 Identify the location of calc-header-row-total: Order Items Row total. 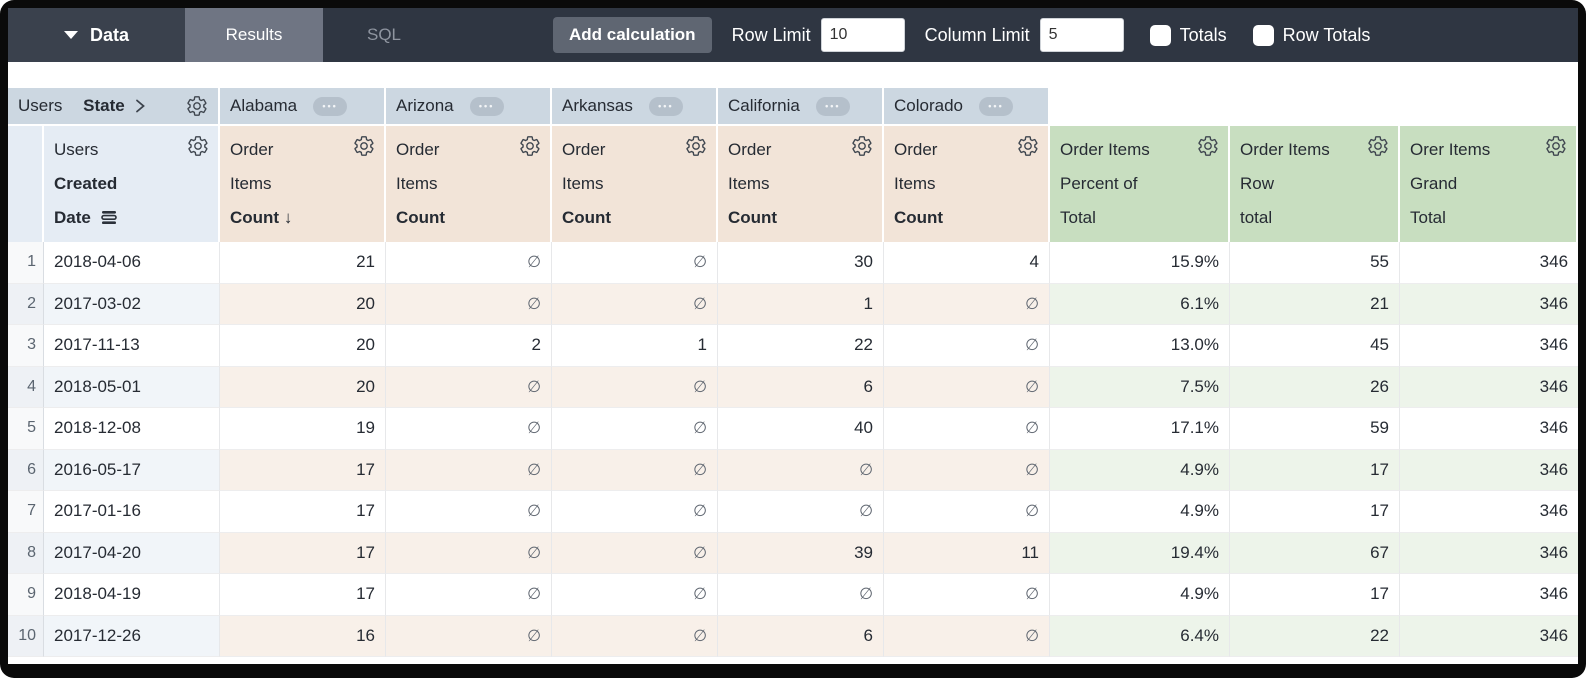
(1315, 184).